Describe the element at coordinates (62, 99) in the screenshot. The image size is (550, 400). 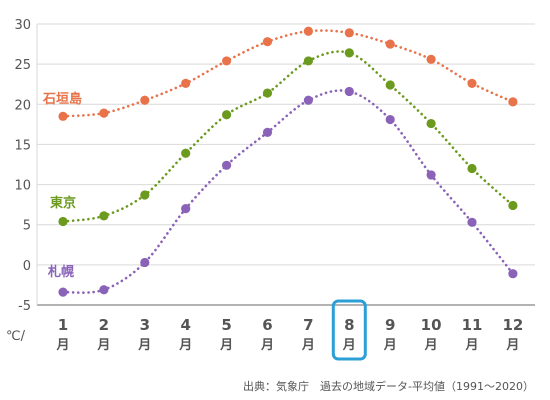
I see `series-label: 石垣島` at that location.